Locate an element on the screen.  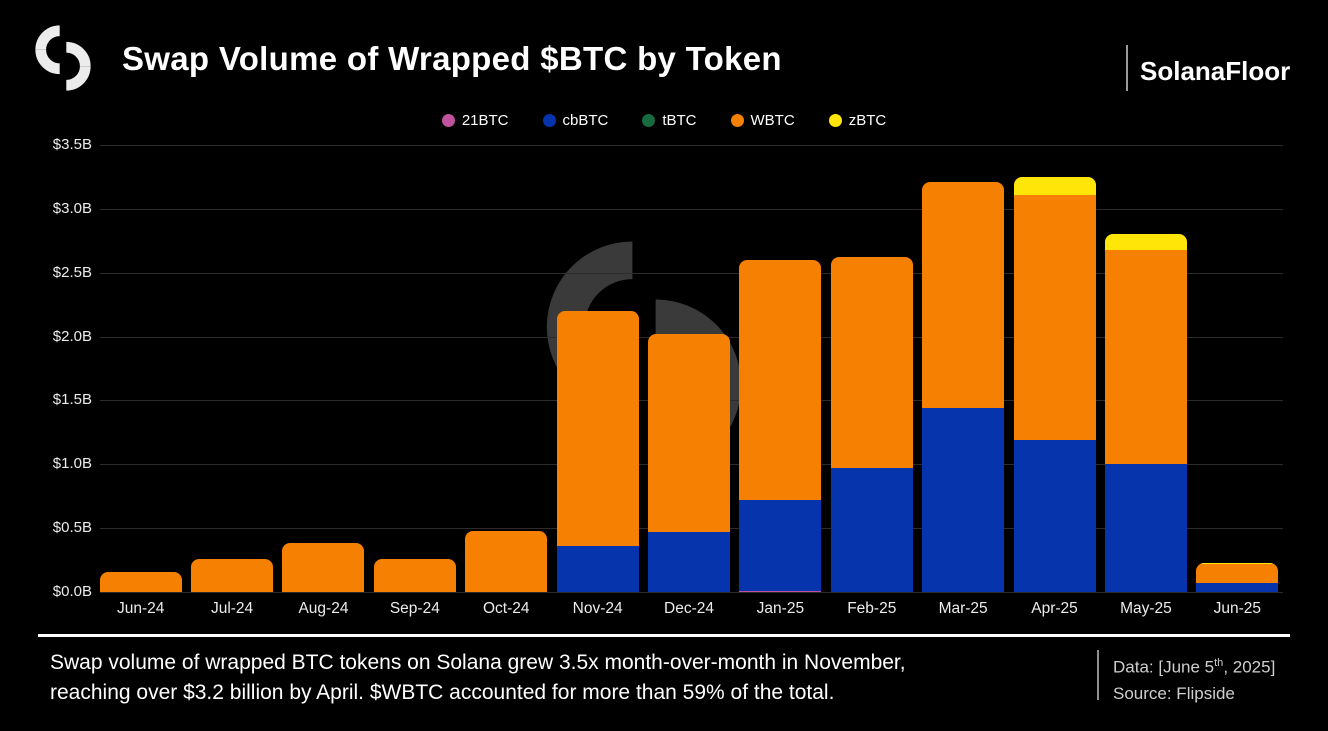
y-tick-label: $2.5B is located at coordinates (72, 272).